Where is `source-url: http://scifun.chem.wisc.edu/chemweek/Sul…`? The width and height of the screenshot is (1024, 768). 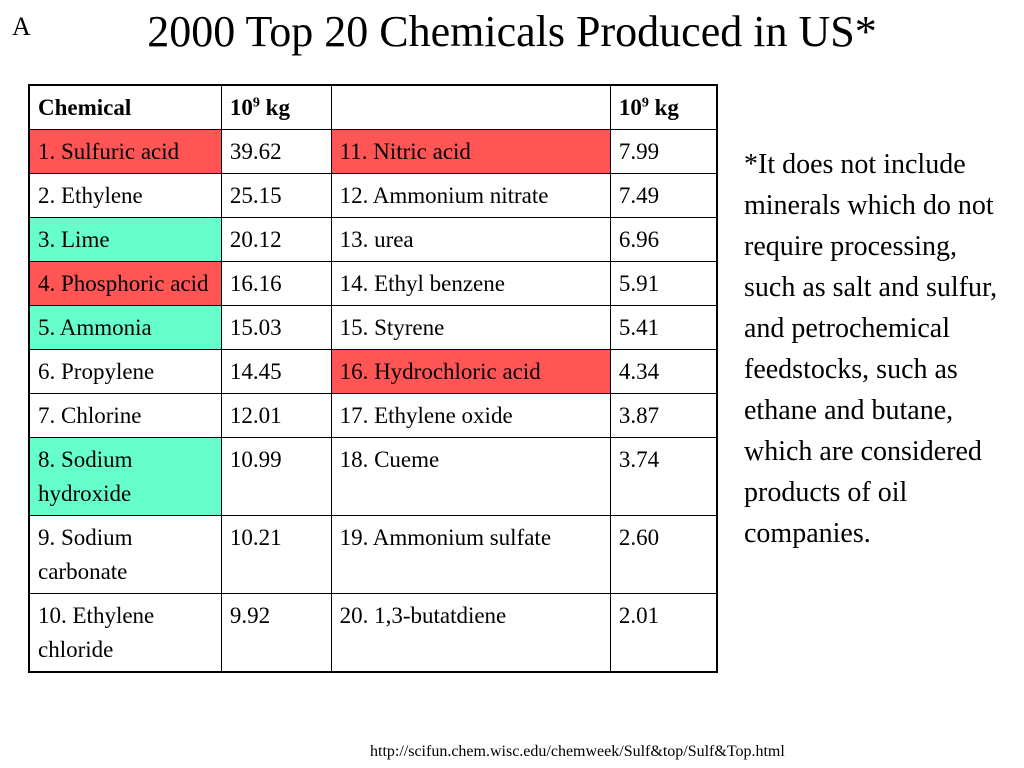 source-url: http://scifun.chem.wisc.edu/chemweek/Sul… is located at coordinates (577, 751).